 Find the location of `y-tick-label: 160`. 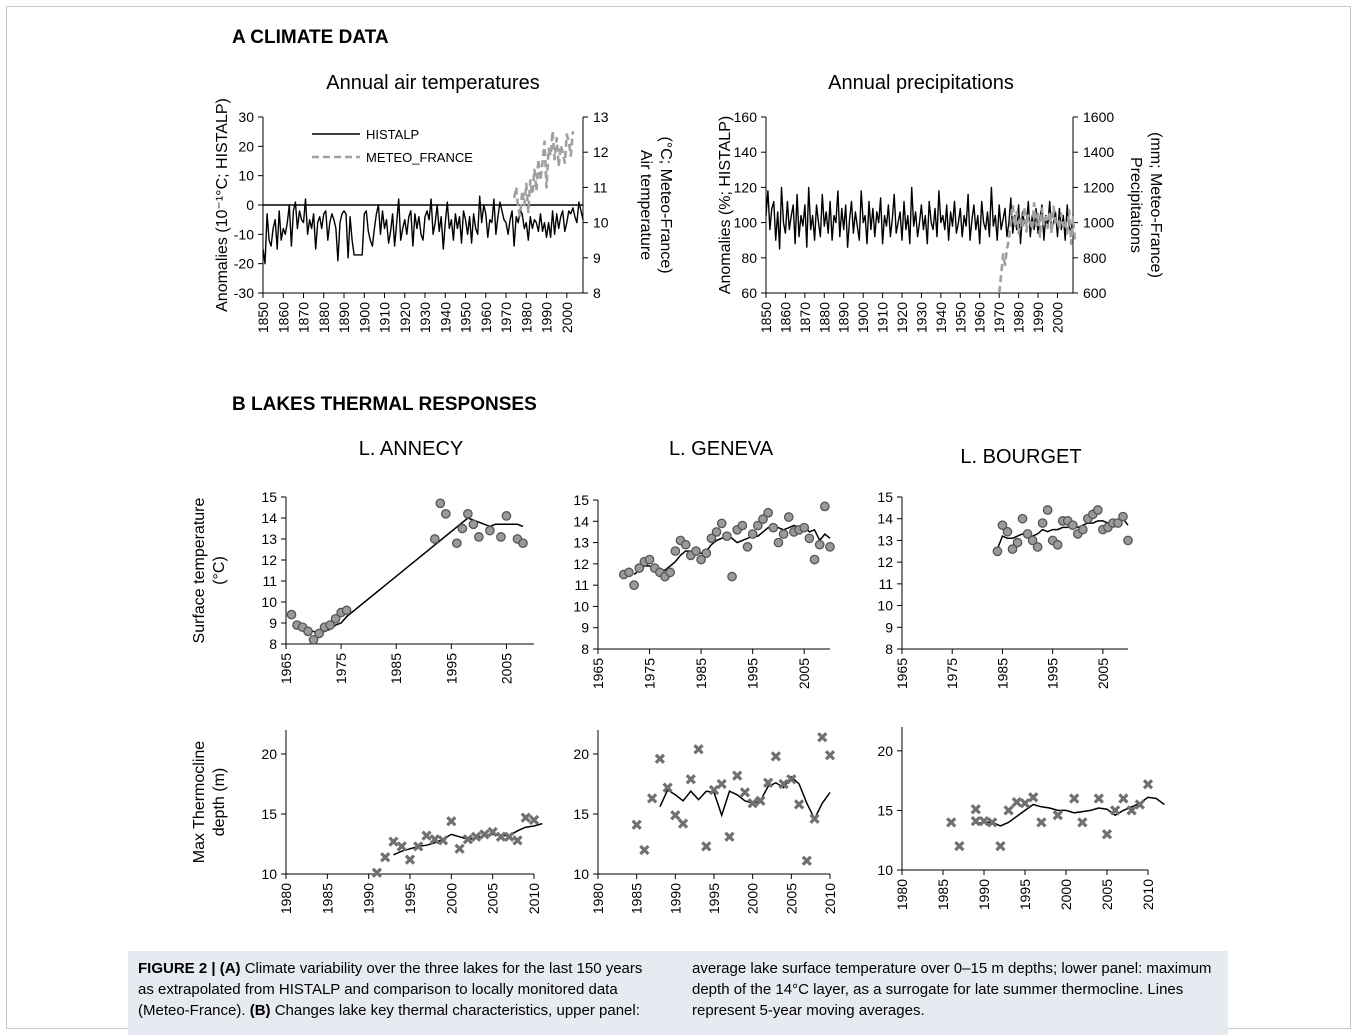

y-tick-label: 160 is located at coordinates (746, 117).